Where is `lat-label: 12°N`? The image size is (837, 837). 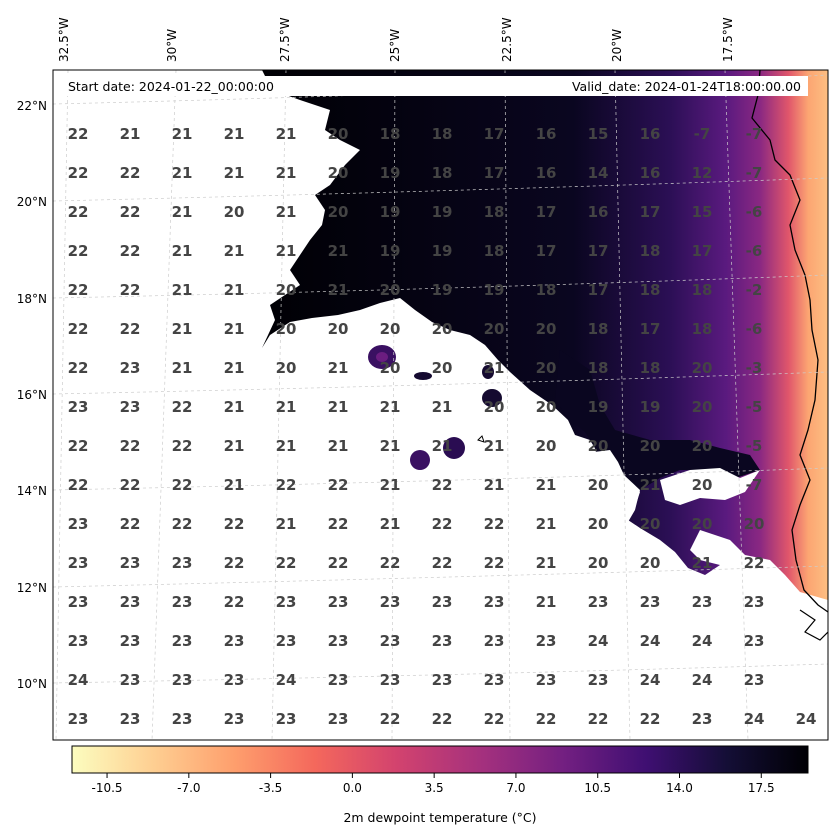 lat-label: 12°N is located at coordinates (32, 588).